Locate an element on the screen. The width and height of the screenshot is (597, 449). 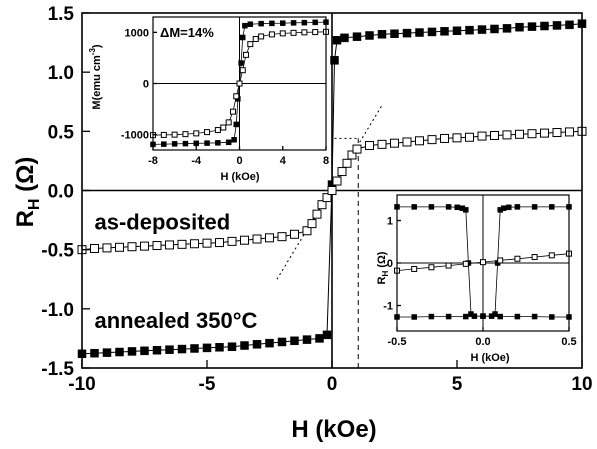
inset2-y-tick-label: 1 is located at coordinates (390, 222).